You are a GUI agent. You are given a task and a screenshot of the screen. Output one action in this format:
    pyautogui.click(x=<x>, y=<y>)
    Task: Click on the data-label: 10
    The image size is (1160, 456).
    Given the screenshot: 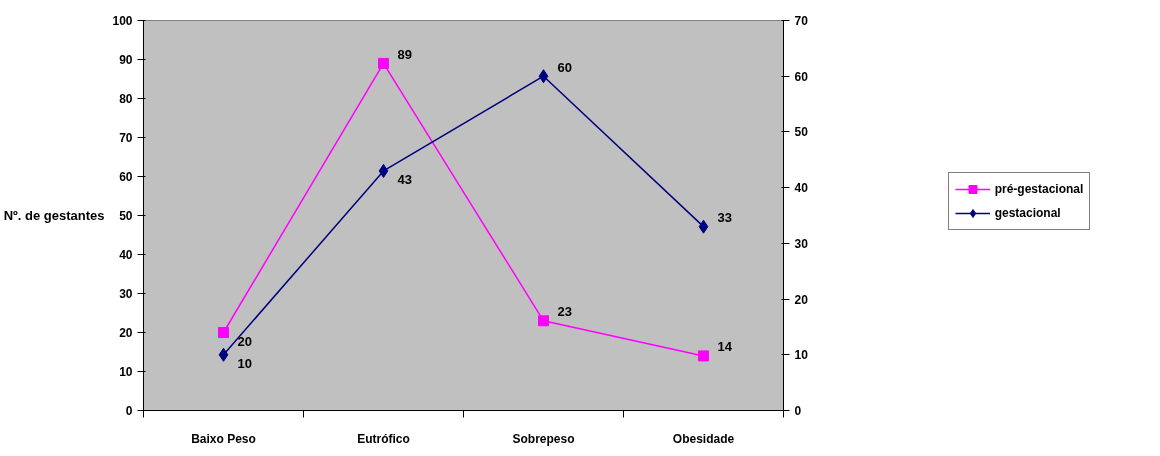 What is the action you would take?
    pyautogui.click(x=244, y=364)
    